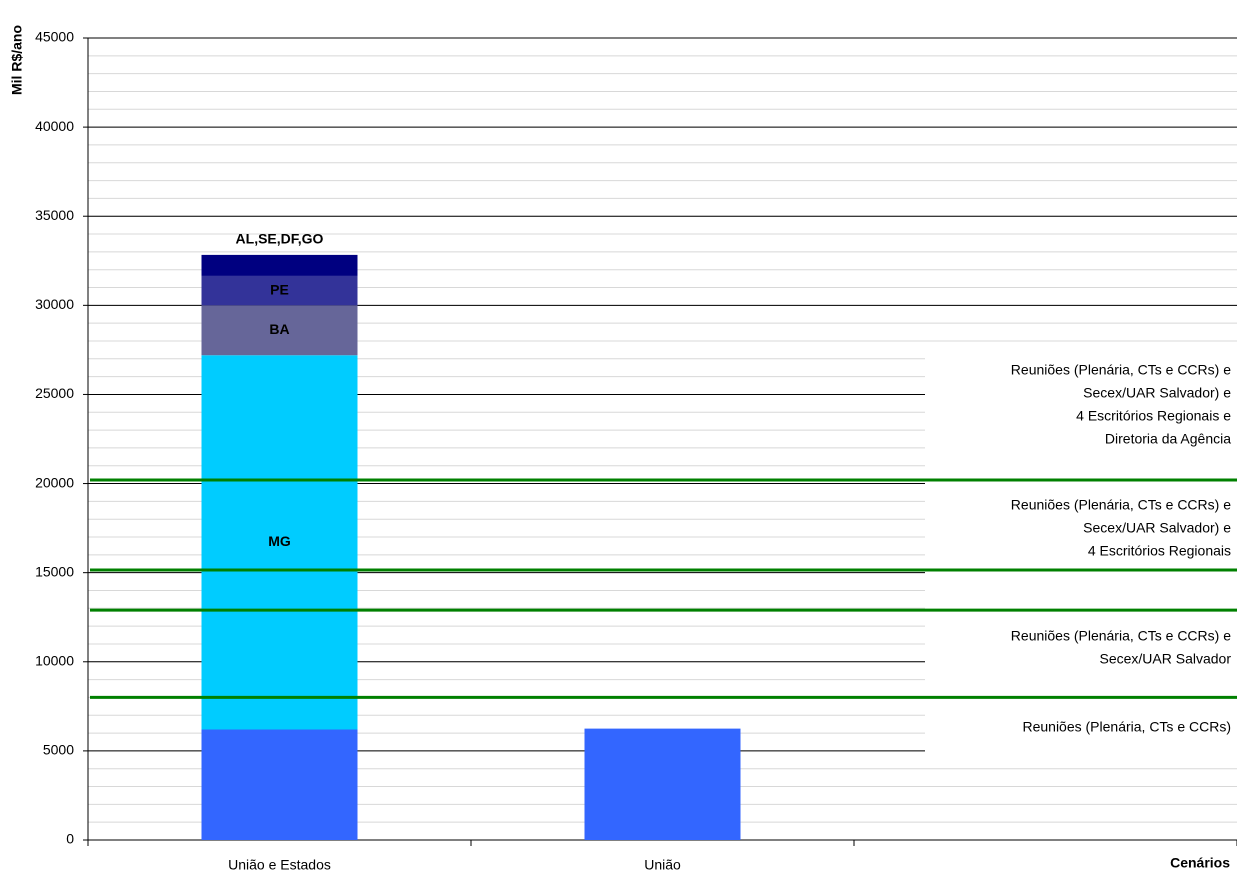  I want to click on y-tick-label: 40000, so click(54, 126).